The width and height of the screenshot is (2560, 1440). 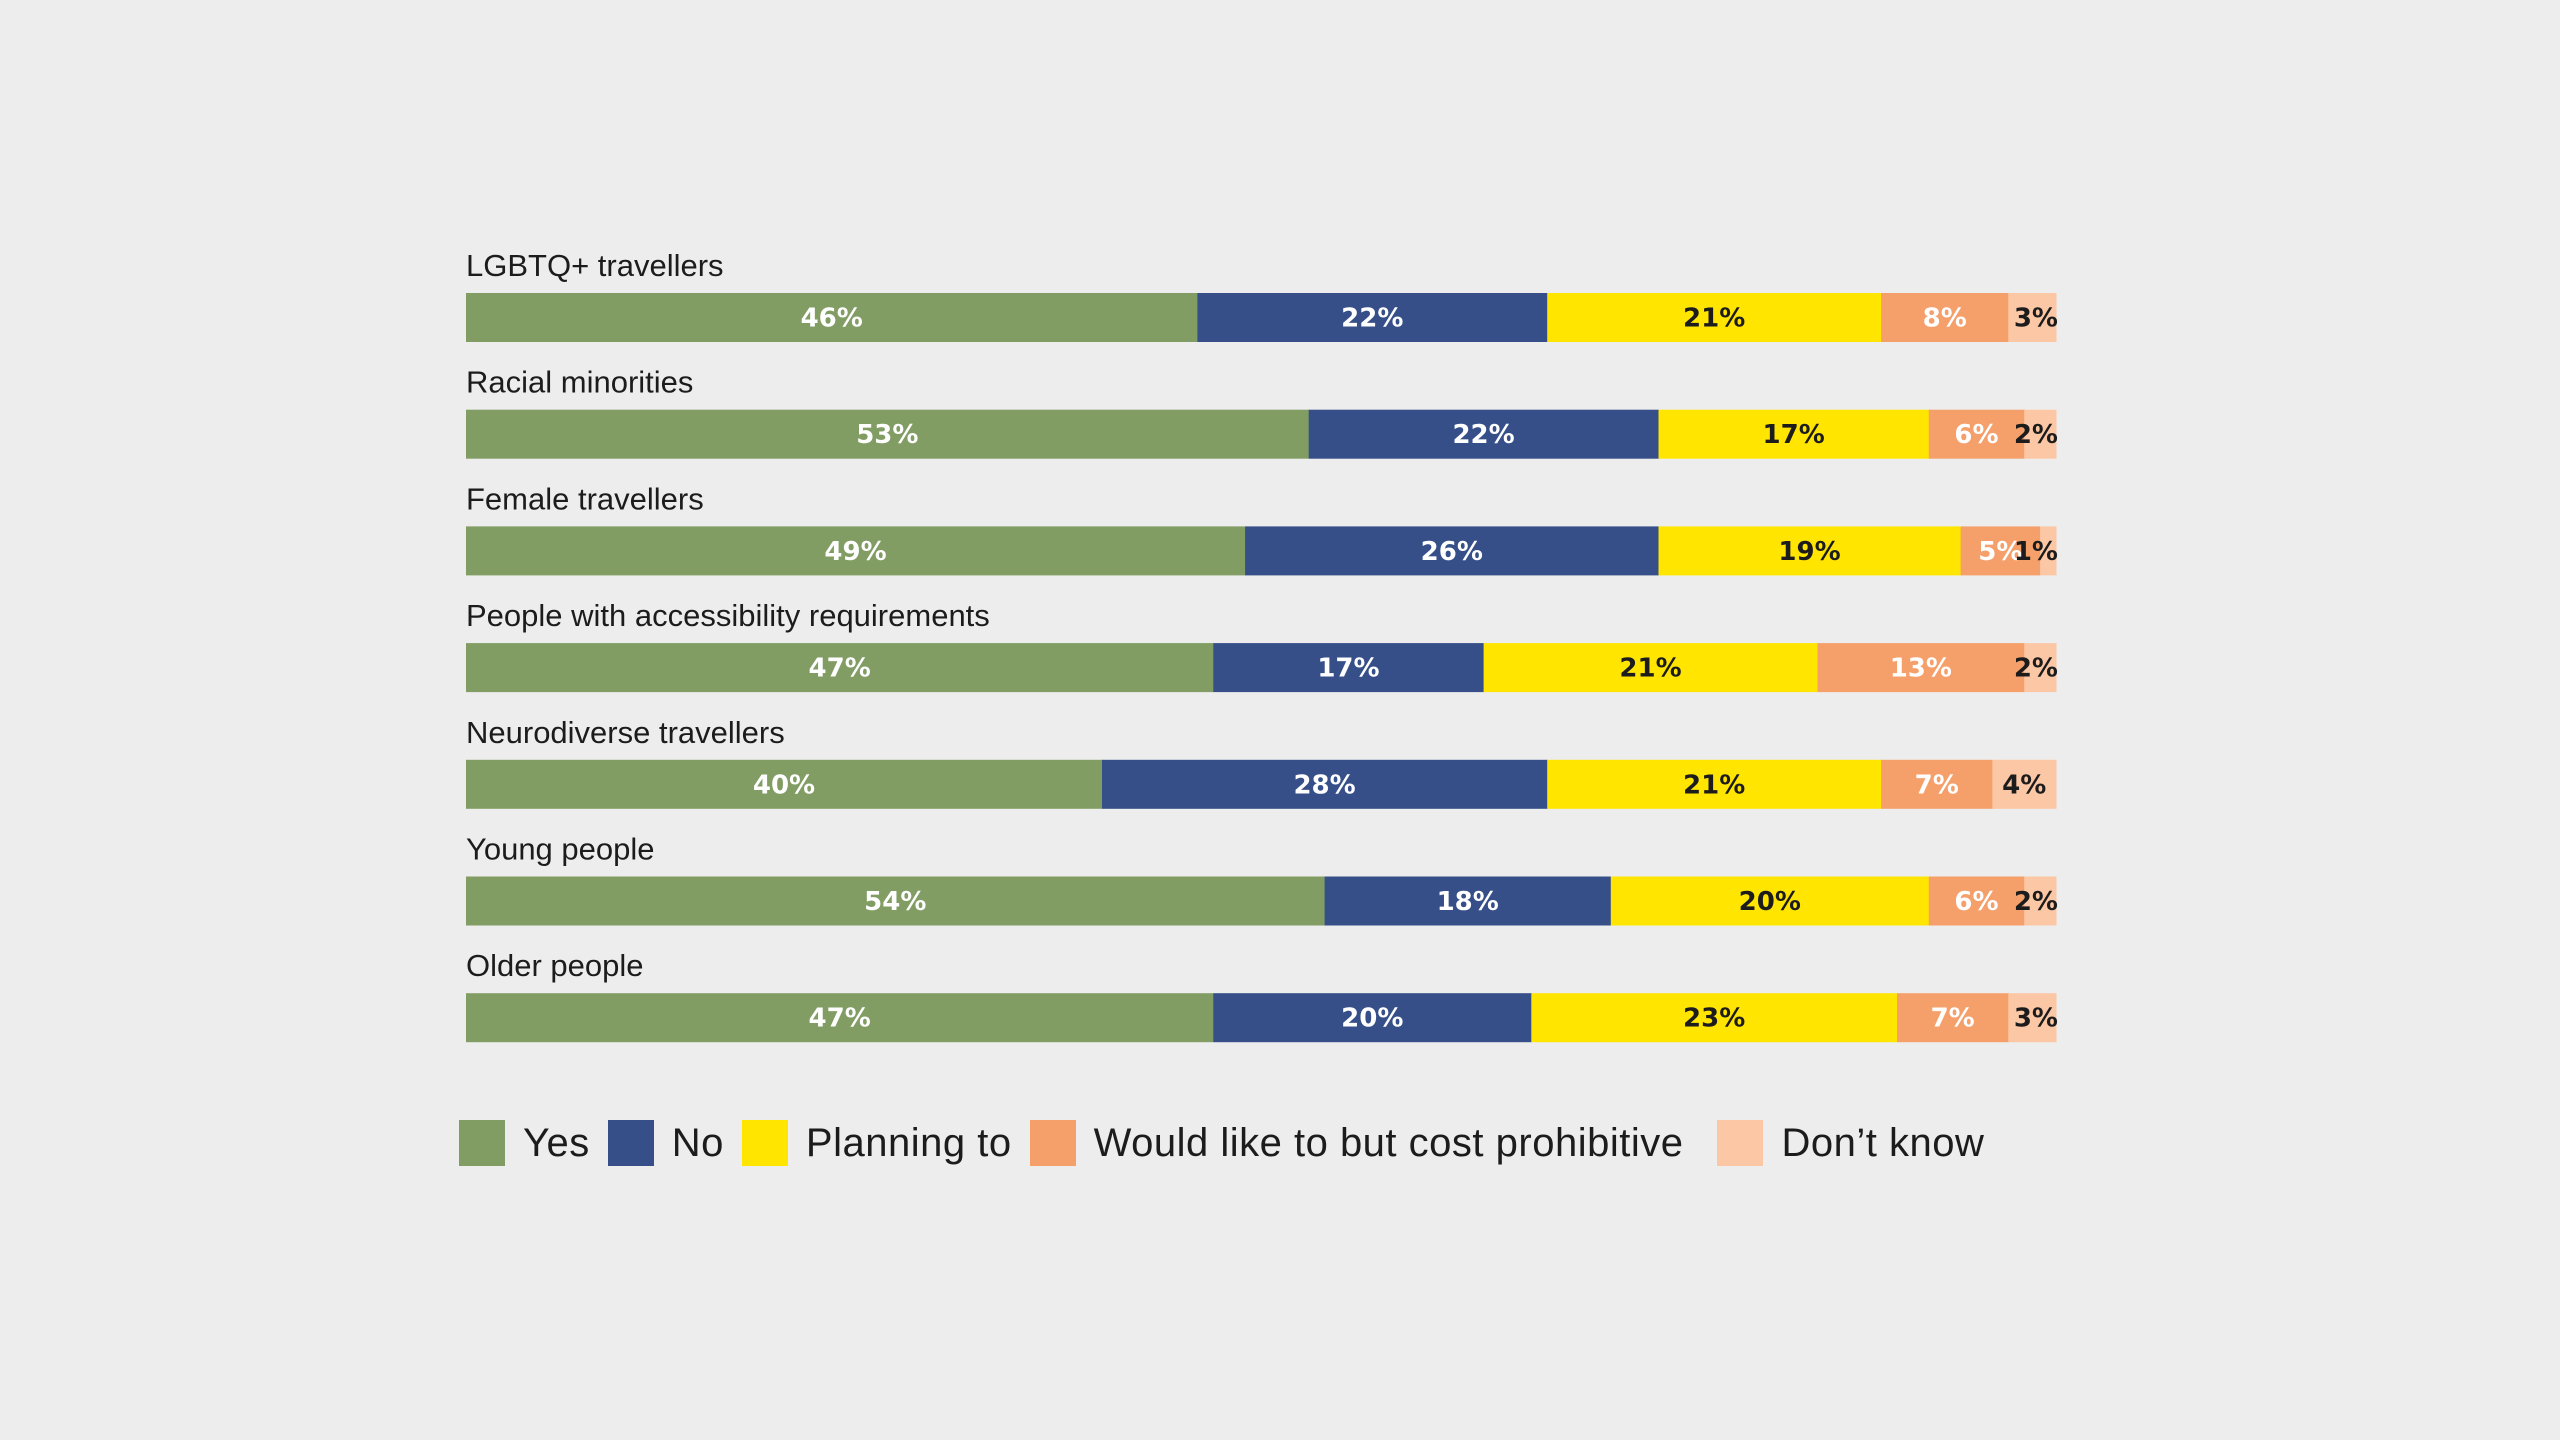 I want to click on bar-row: LGBTQ+ travellers 46% 22% 21% 8% 3%, so click(x=1262, y=295).